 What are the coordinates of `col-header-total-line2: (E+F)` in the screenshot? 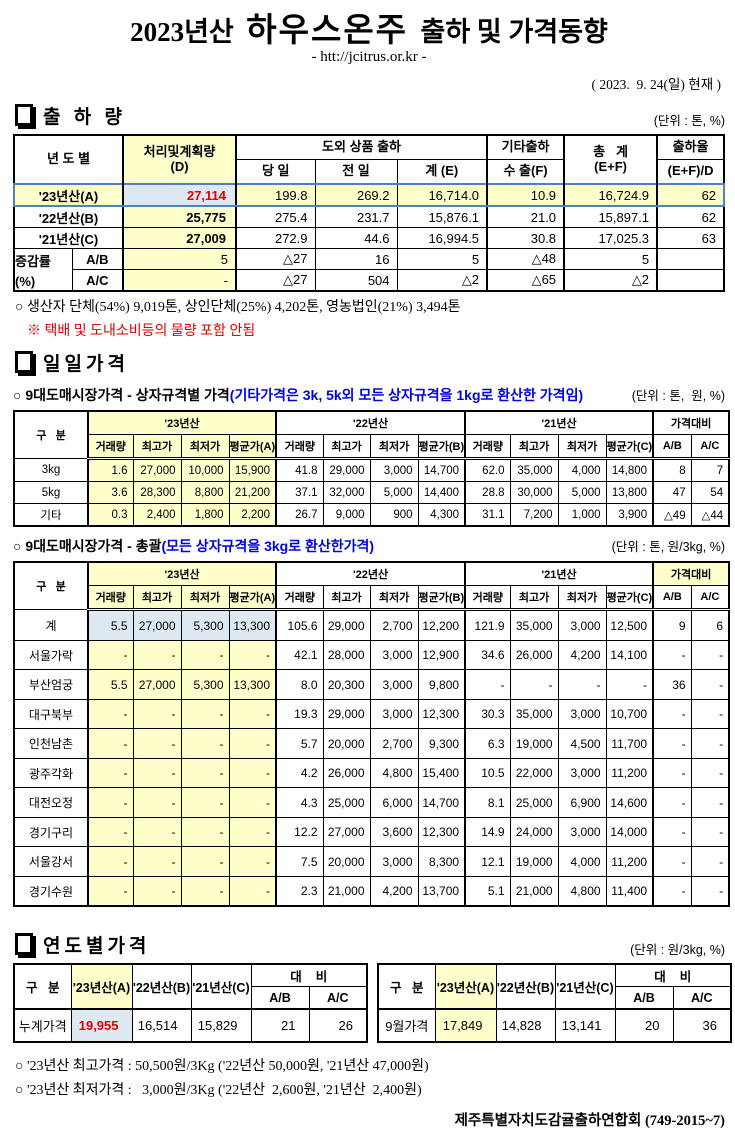 It's located at (610, 166).